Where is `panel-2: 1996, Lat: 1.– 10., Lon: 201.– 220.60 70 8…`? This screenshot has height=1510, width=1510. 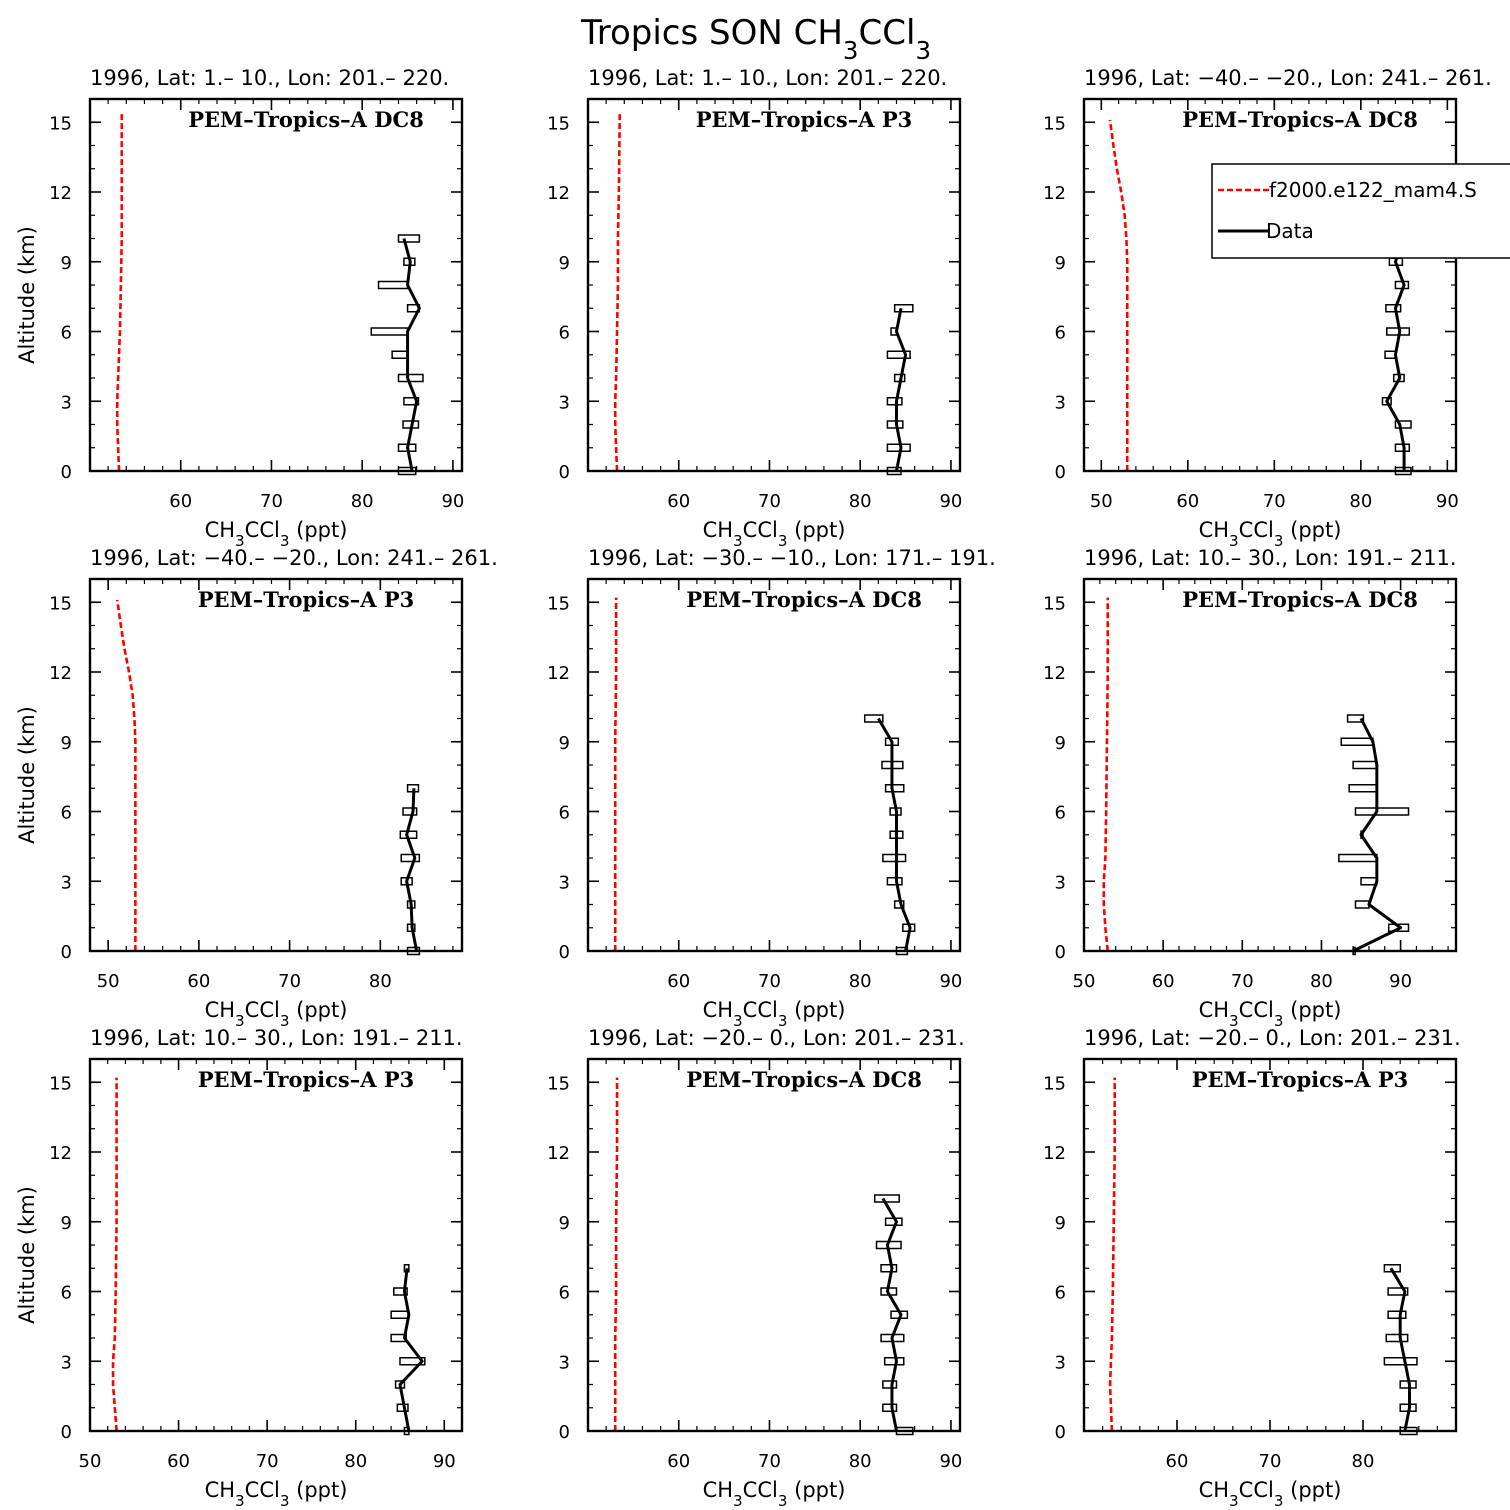 panel-2: 1996, Lat: 1.– 10., Lon: 201.– 220.60 70 8… is located at coordinates (754, 308).